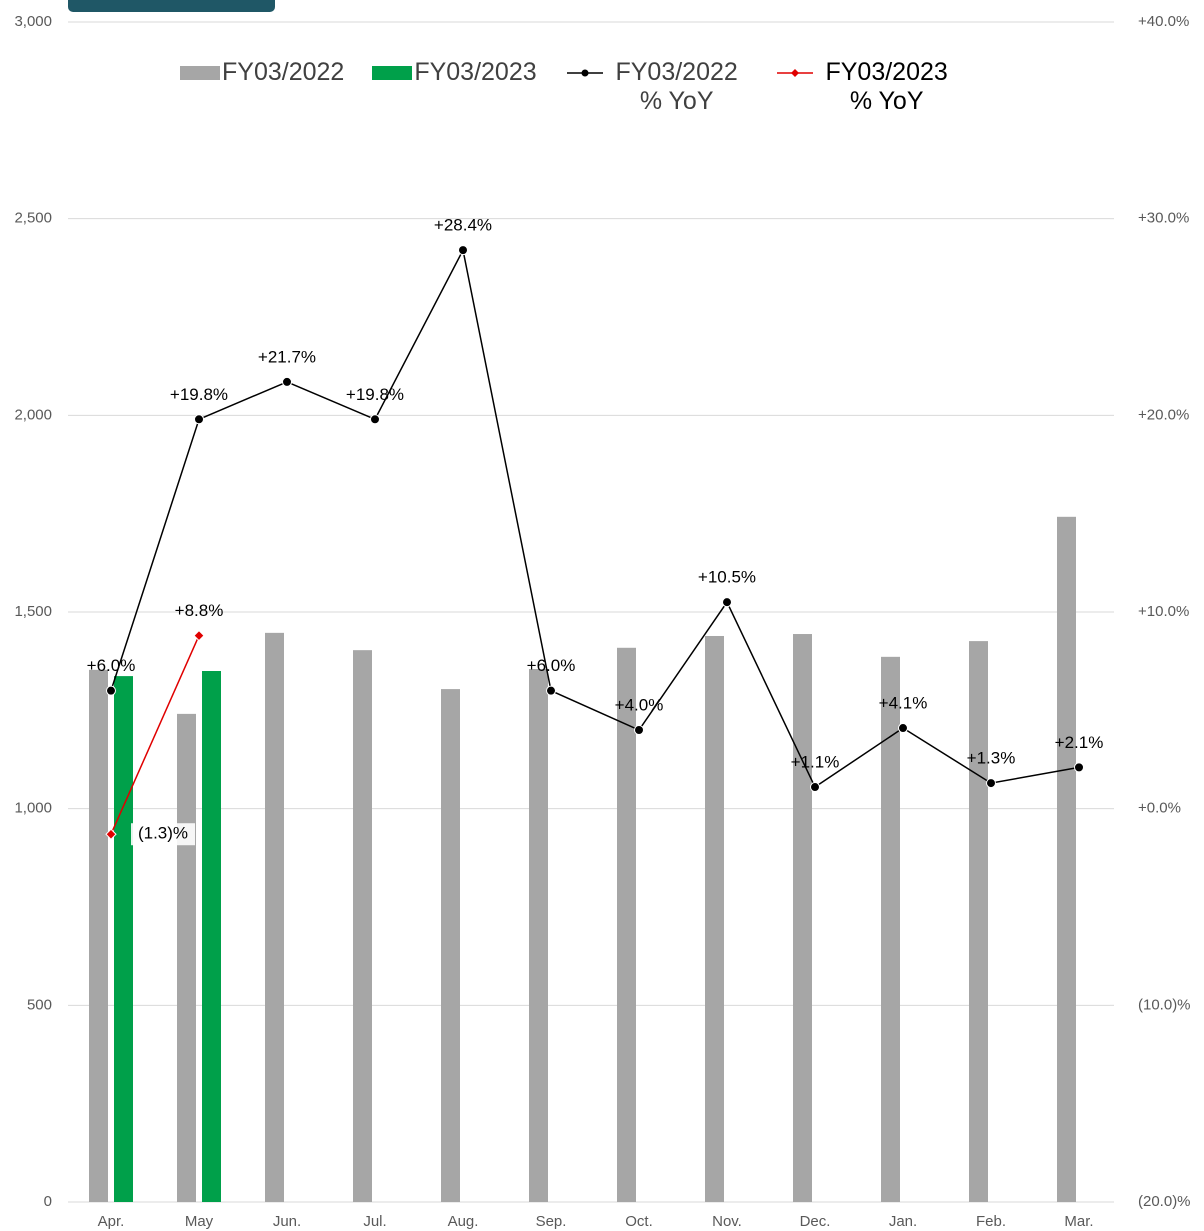 The width and height of the screenshot is (1204, 1231). I want to click on x-tick-label: Apr., so click(111, 1221).